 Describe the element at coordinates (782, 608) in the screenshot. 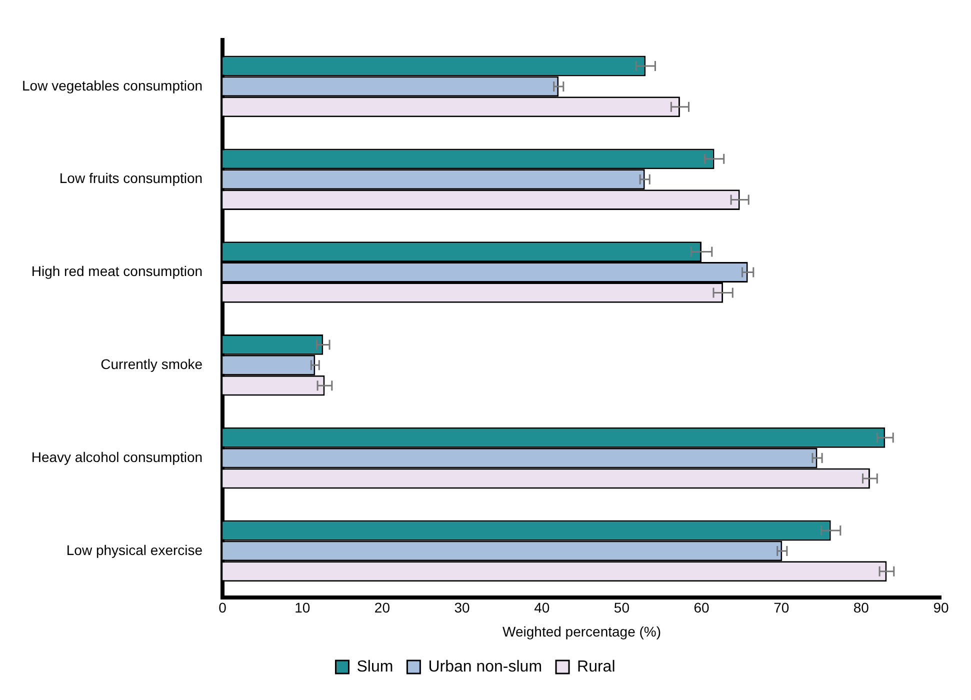

I see `x-tick-label: 70` at that location.